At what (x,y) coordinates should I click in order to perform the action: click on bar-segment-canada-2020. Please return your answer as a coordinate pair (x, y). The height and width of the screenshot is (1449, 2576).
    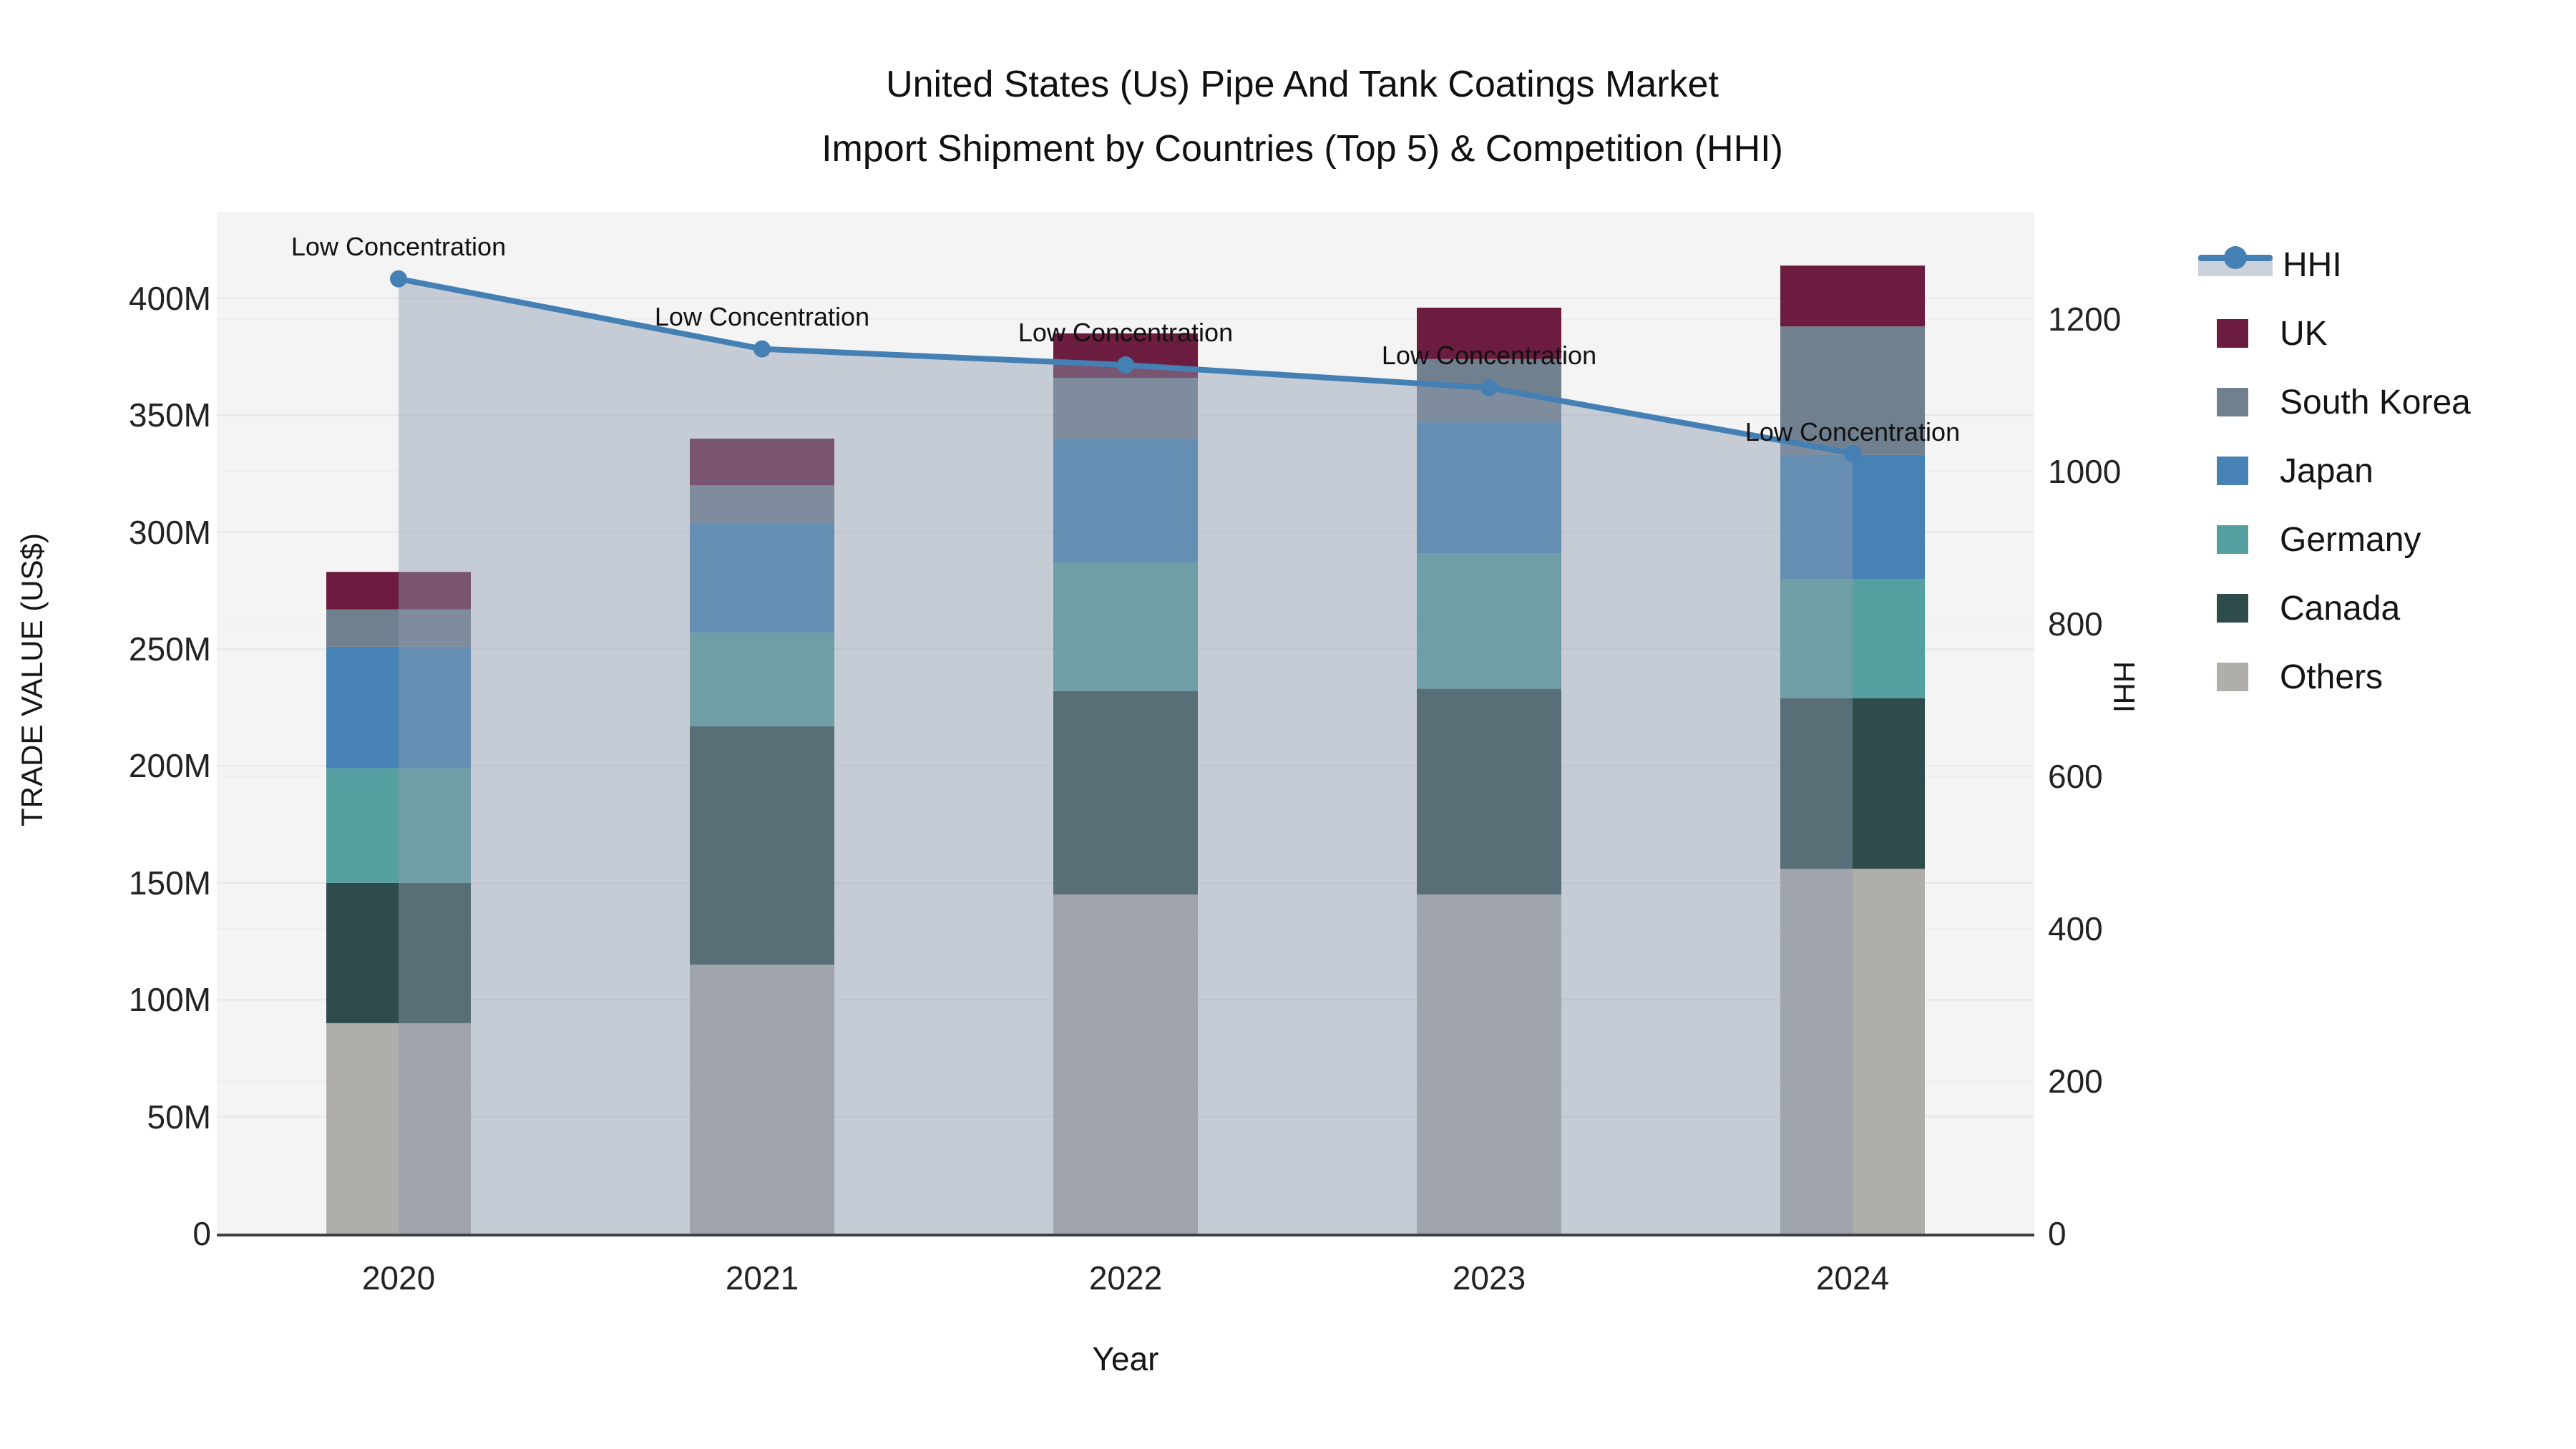
    Looking at the image, I should click on (398, 952).